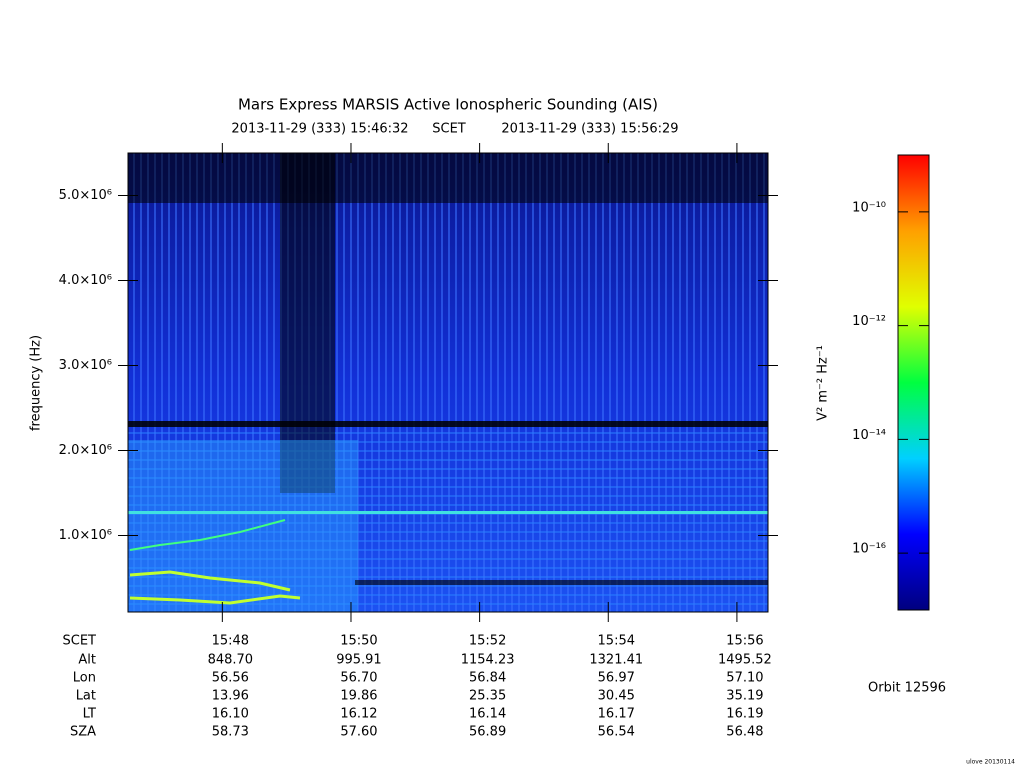  Describe the element at coordinates (449, 129) in the screenshot. I see `time-system: SCET` at that location.